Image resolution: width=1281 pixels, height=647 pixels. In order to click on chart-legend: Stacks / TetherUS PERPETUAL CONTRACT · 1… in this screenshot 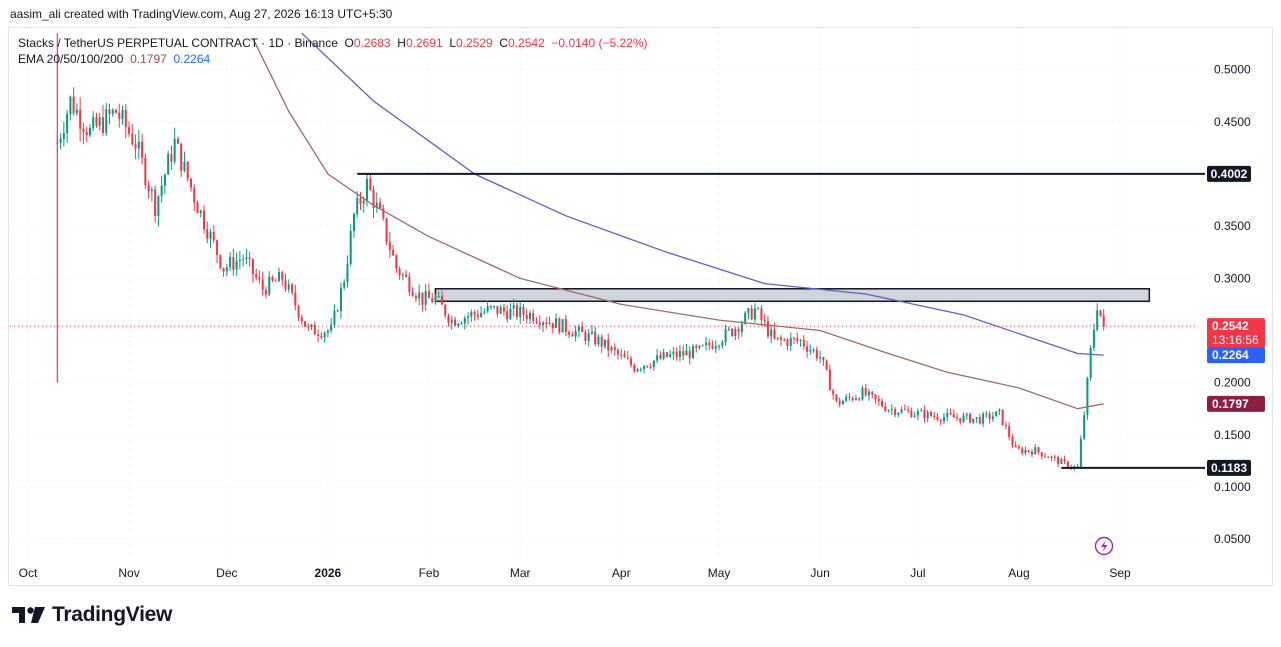, I will do `click(333, 51)`.